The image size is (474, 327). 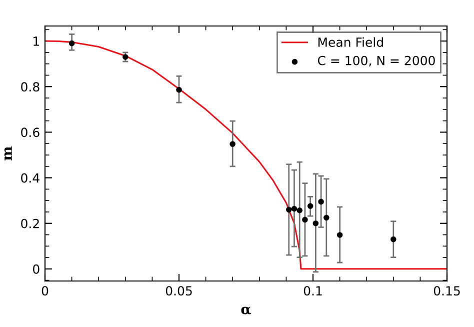 What do you see at coordinates (30, 178) in the screenshot?
I see `y-tick-label: 0.4` at bounding box center [30, 178].